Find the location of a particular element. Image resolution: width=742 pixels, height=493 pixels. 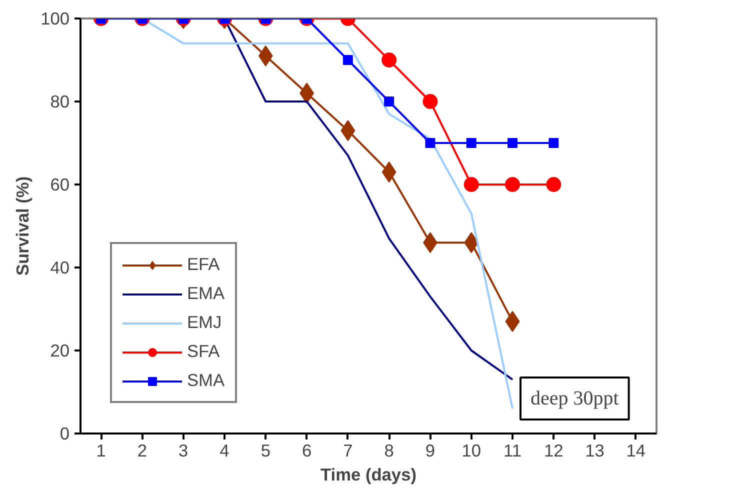

legend-label: EMJ is located at coordinates (204, 322).